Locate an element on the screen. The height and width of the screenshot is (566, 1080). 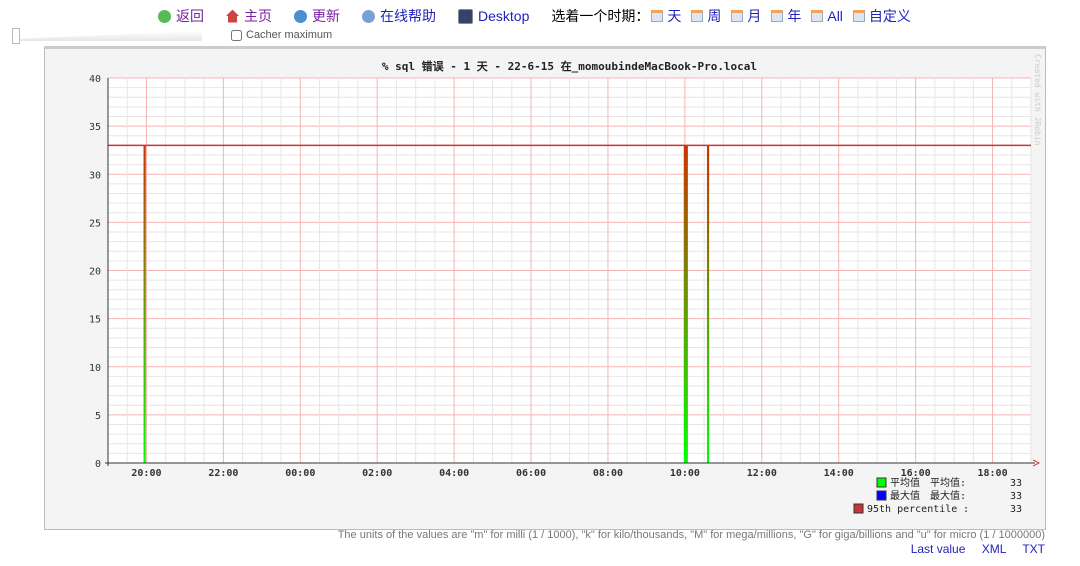
x-tick-label: 08:00 is located at coordinates (608, 473).